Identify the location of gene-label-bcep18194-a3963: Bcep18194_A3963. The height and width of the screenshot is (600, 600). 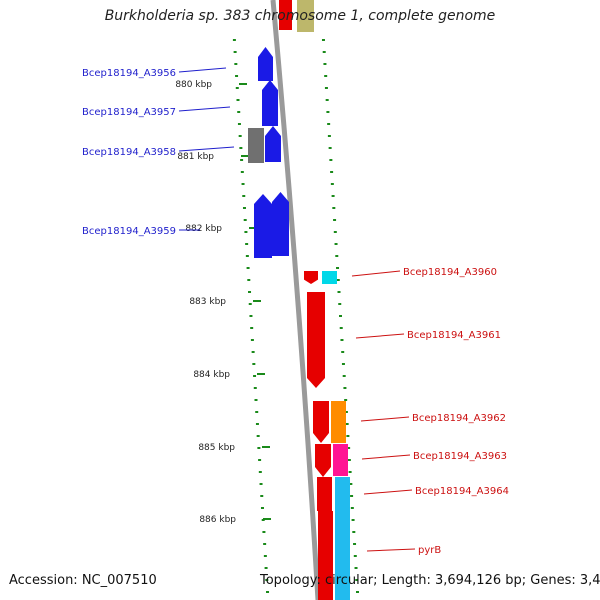
(460, 456).